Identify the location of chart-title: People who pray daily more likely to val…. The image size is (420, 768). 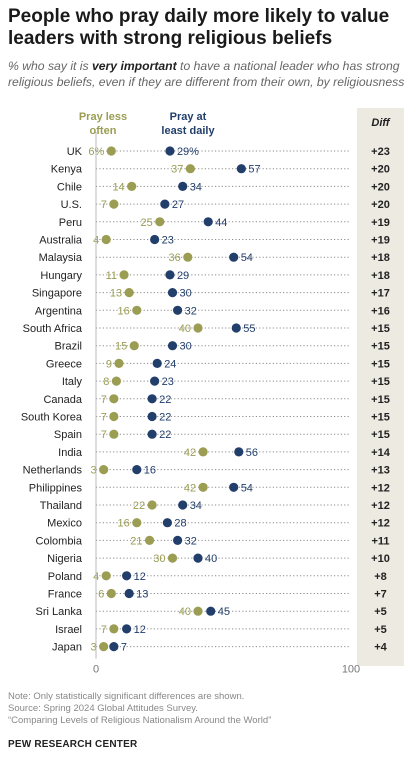
(199, 27).